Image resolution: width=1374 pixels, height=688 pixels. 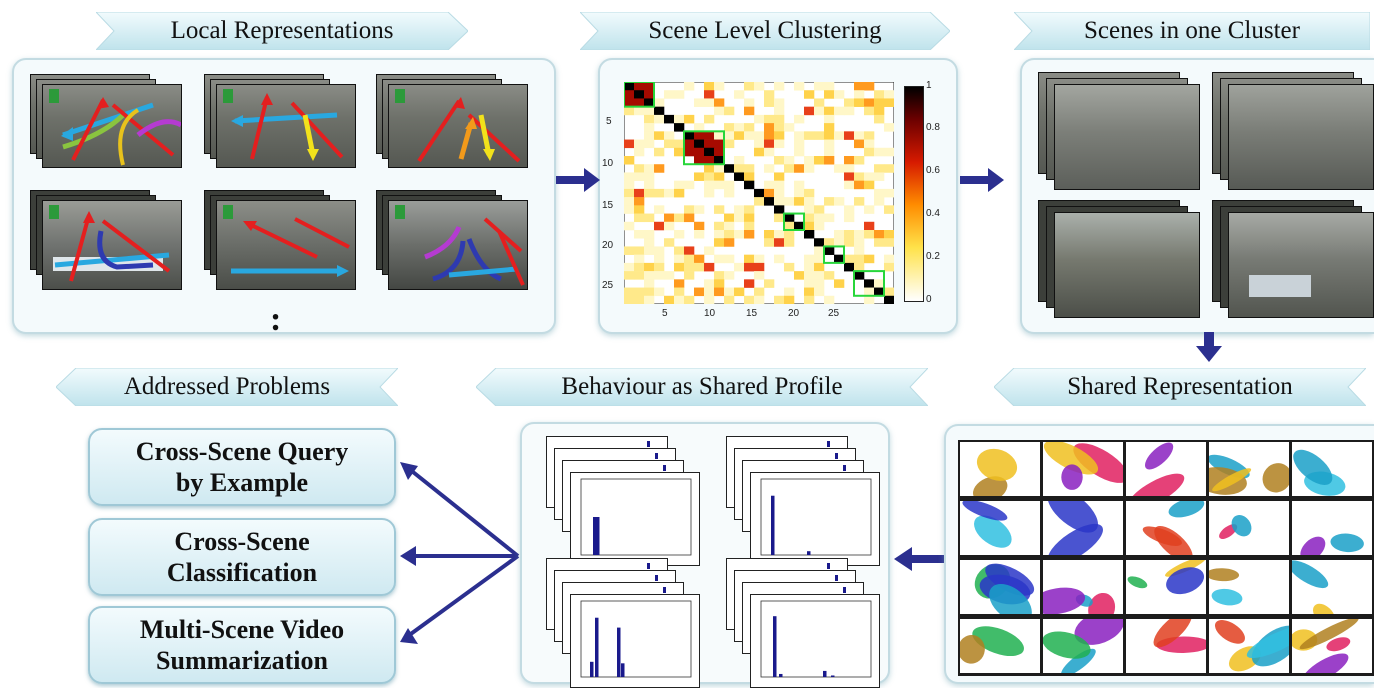 What do you see at coordinates (825, 673) in the screenshot?
I see `histogram-bar` at bounding box center [825, 673].